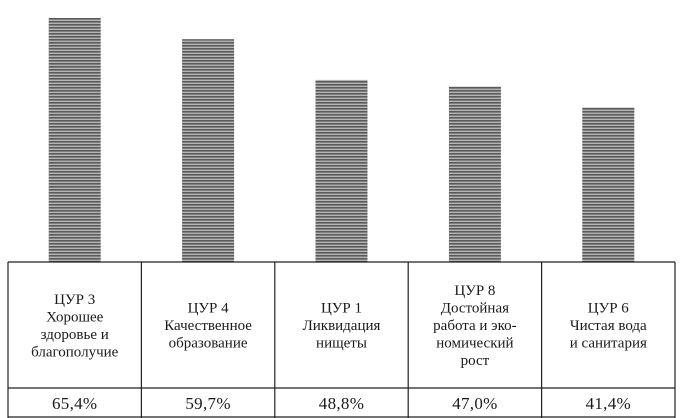  I want to click on value-label-5: 41,4%, so click(608, 403).